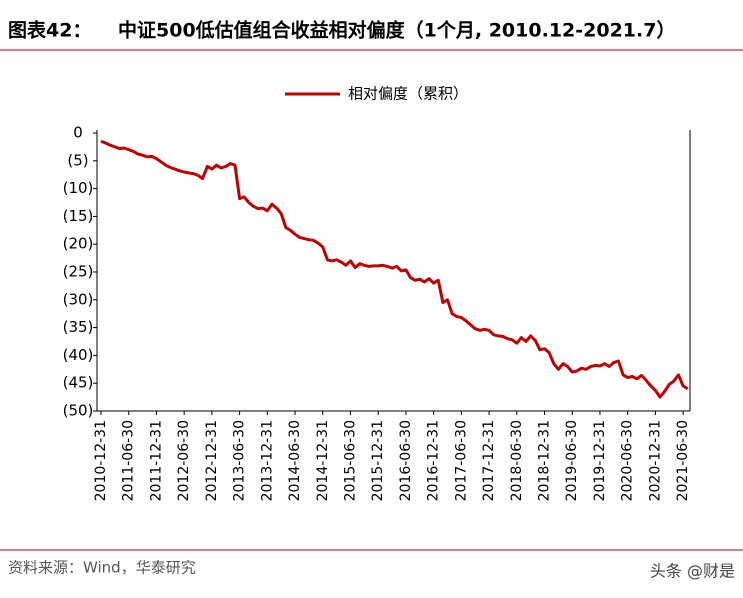 Image resolution: width=743 pixels, height=598 pixels. What do you see at coordinates (78, 299) in the screenshot?
I see `y-tick-label: (30)` at bounding box center [78, 299].